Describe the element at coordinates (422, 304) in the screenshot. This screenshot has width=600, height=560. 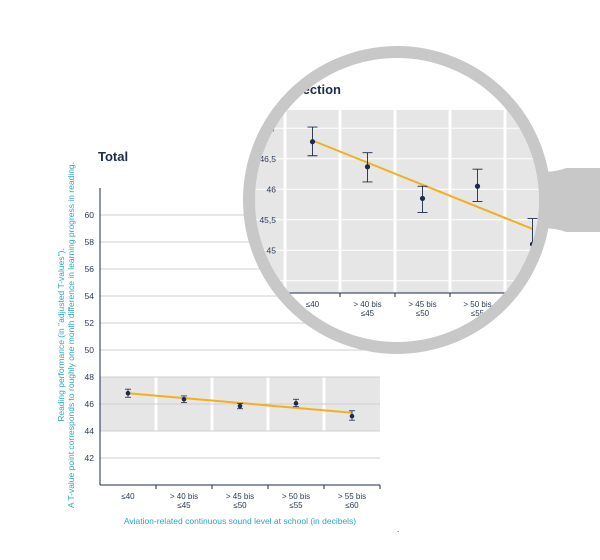
I see `section-category-label: > 45 bis` at that location.